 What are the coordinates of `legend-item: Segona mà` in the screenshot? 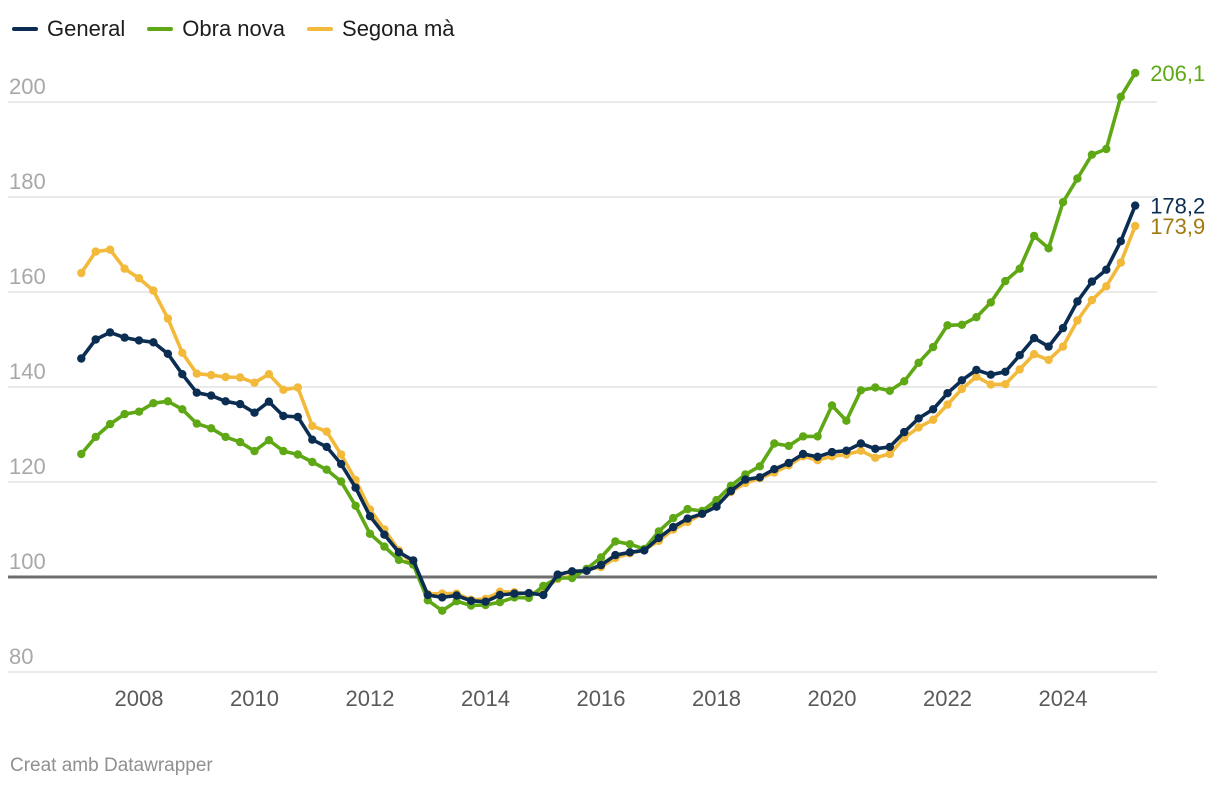 It's located at (381, 29).